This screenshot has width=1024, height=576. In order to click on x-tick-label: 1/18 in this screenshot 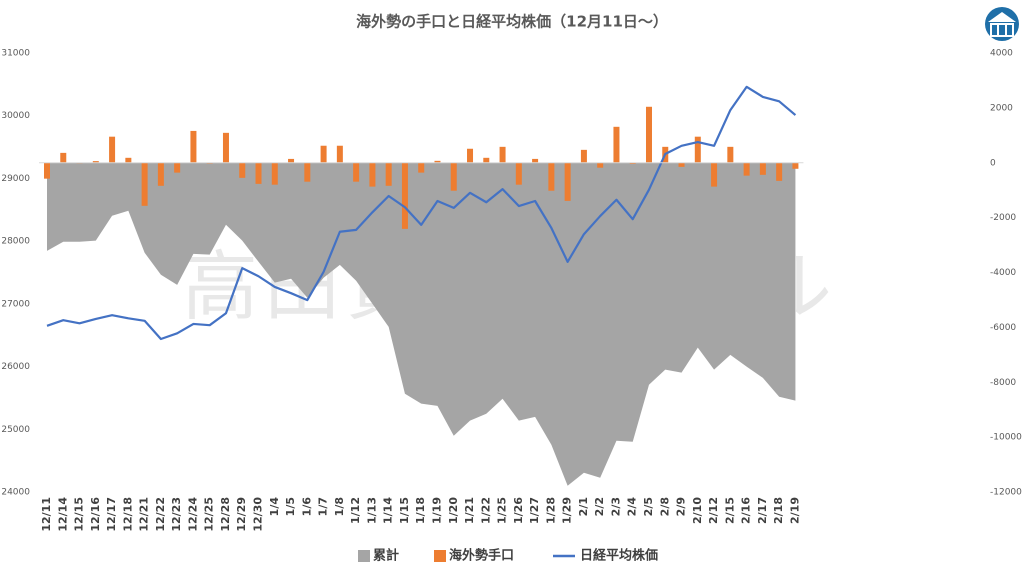, I will do `click(420, 510)`.